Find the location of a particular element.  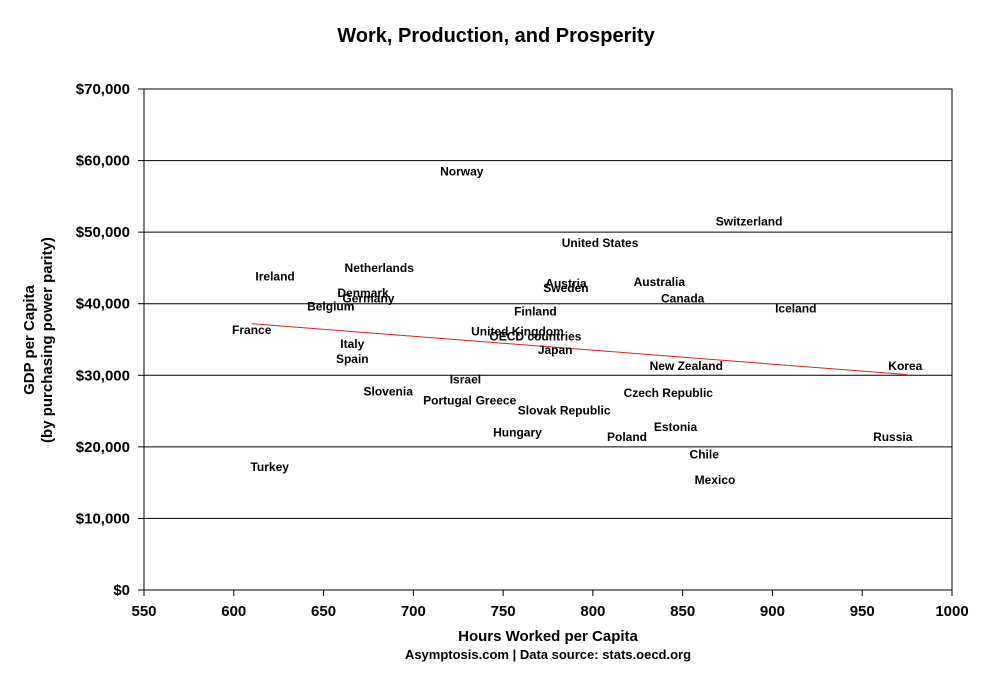

point-label: Finland is located at coordinates (535, 312).